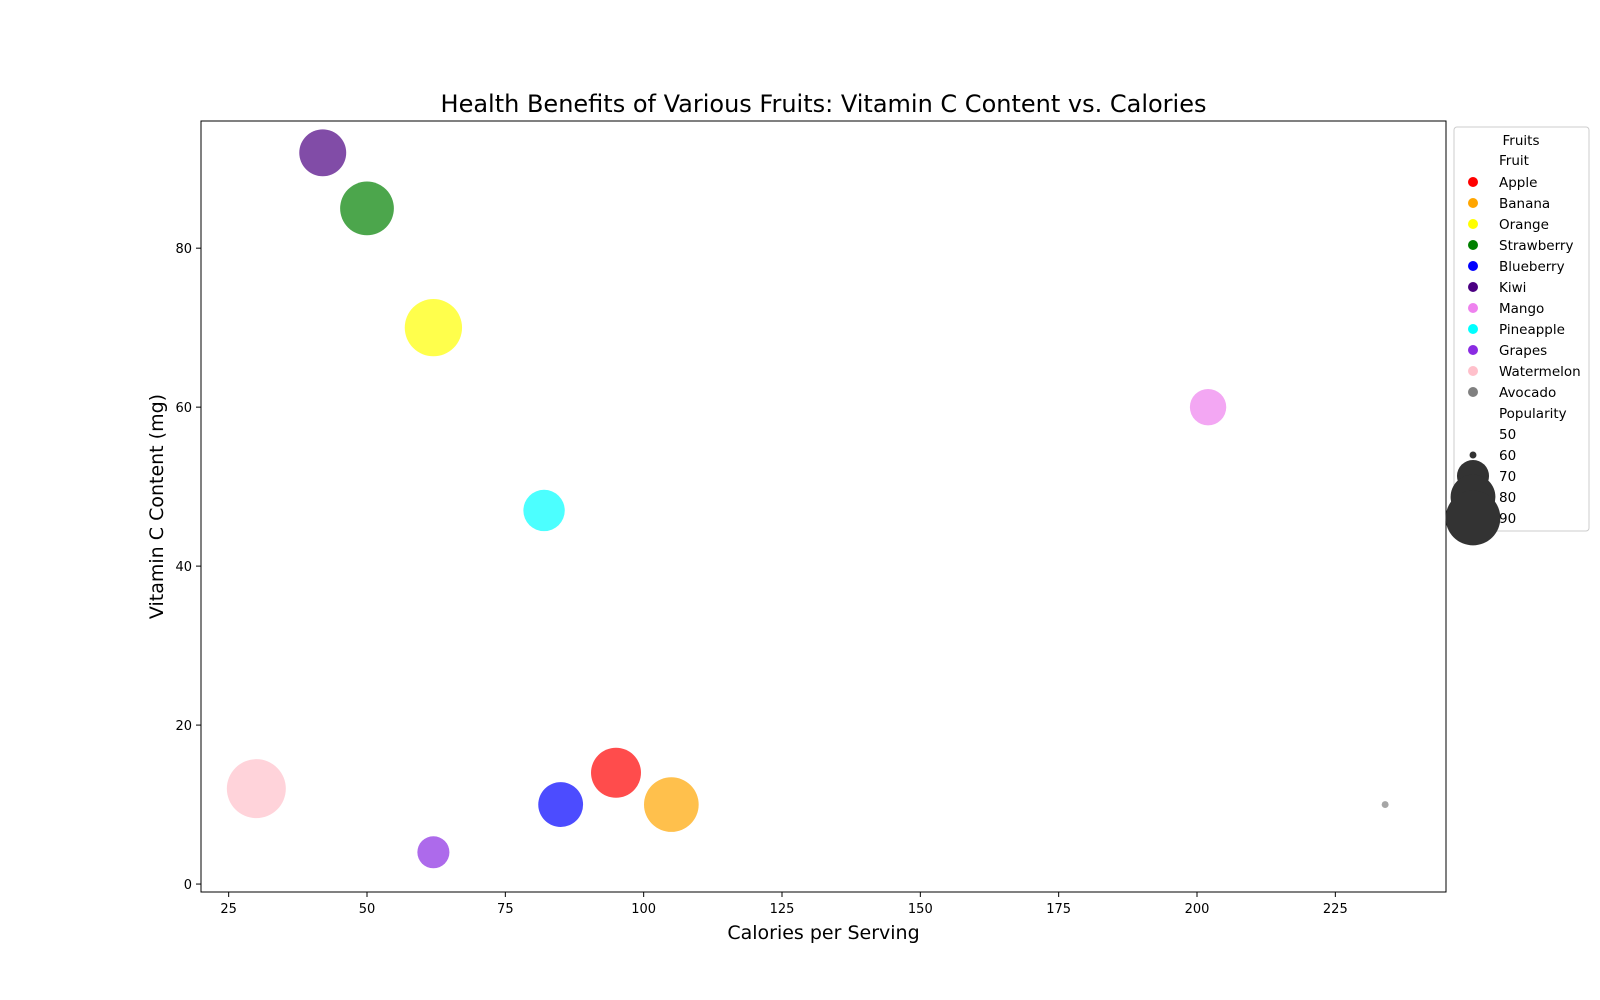 This screenshot has width=1600, height=1000. What do you see at coordinates (823, 933) in the screenshot?
I see `x-axis-label: Calories per Serving` at bounding box center [823, 933].